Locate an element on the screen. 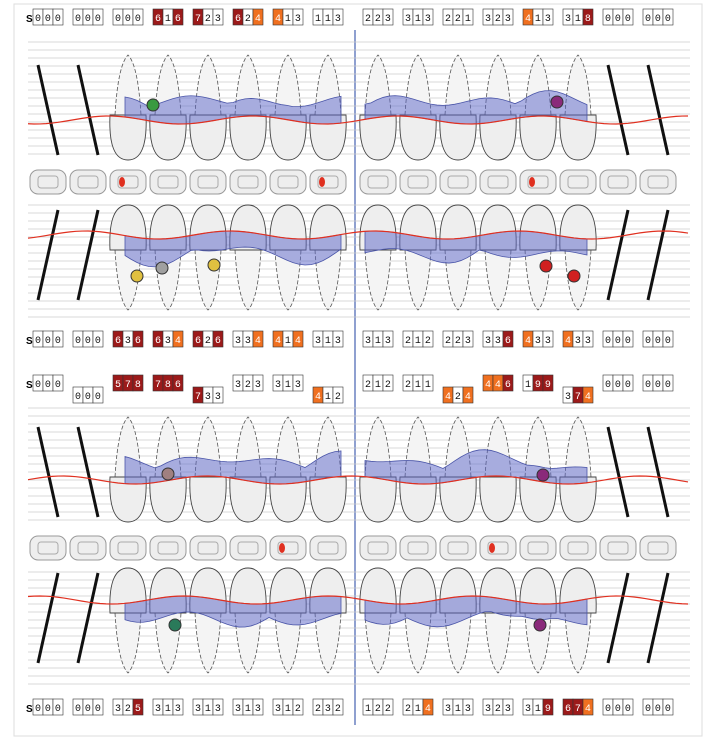  depth-values: 636 is located at coordinates (130, 341).